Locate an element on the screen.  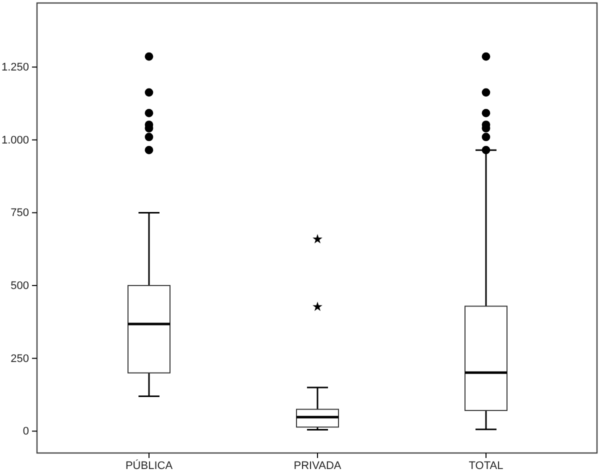
x-tick-label: PÚBLICA is located at coordinates (149, 465).